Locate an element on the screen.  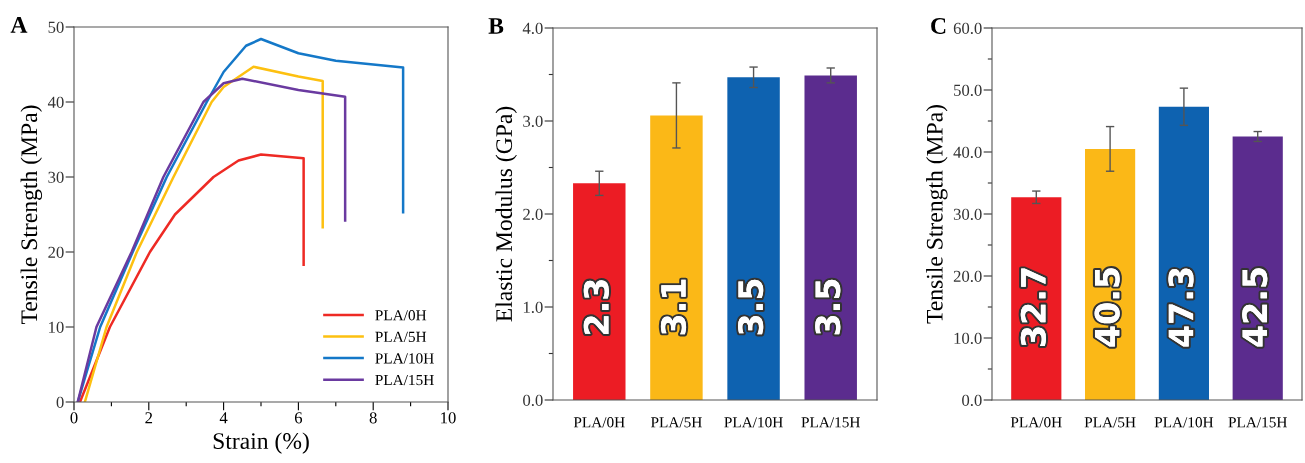
legend-label: PLA/10H is located at coordinates (404, 358).